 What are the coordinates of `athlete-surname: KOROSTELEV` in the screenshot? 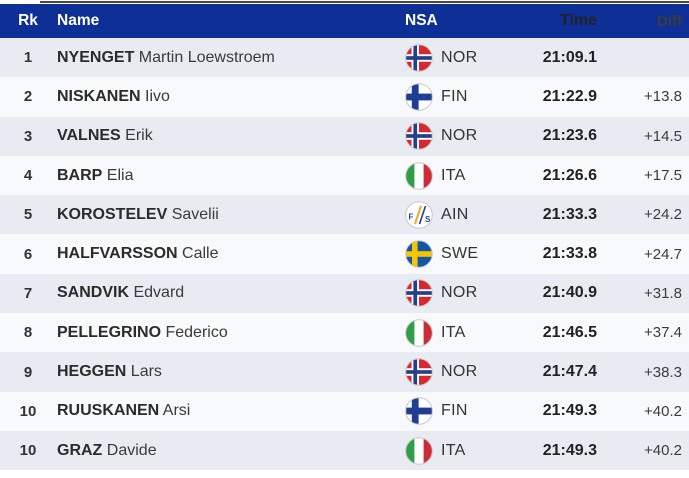 It's located at (112, 214).